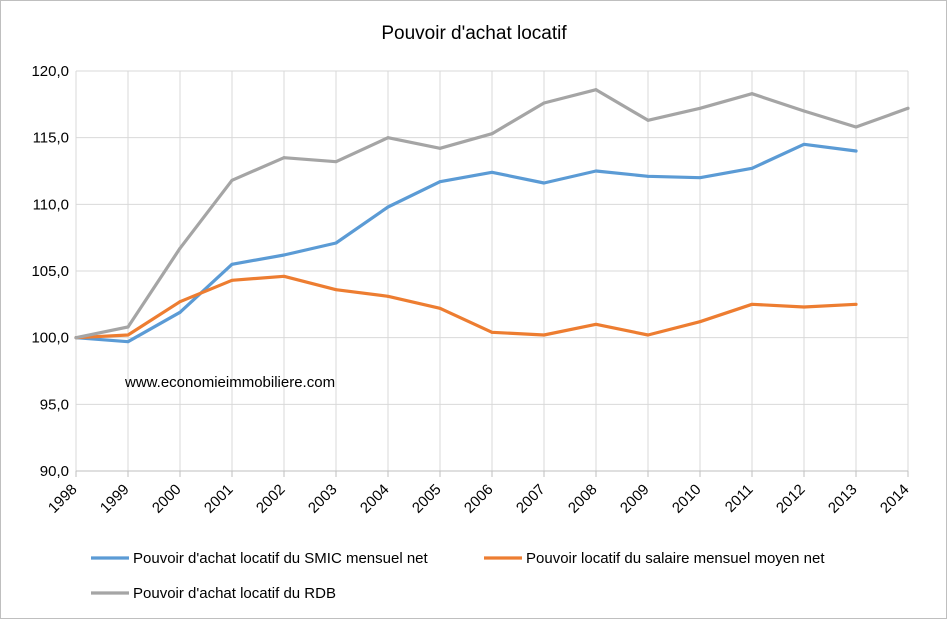  Describe the element at coordinates (895, 499) in the screenshot. I see `x-tick-label: 2014` at that location.